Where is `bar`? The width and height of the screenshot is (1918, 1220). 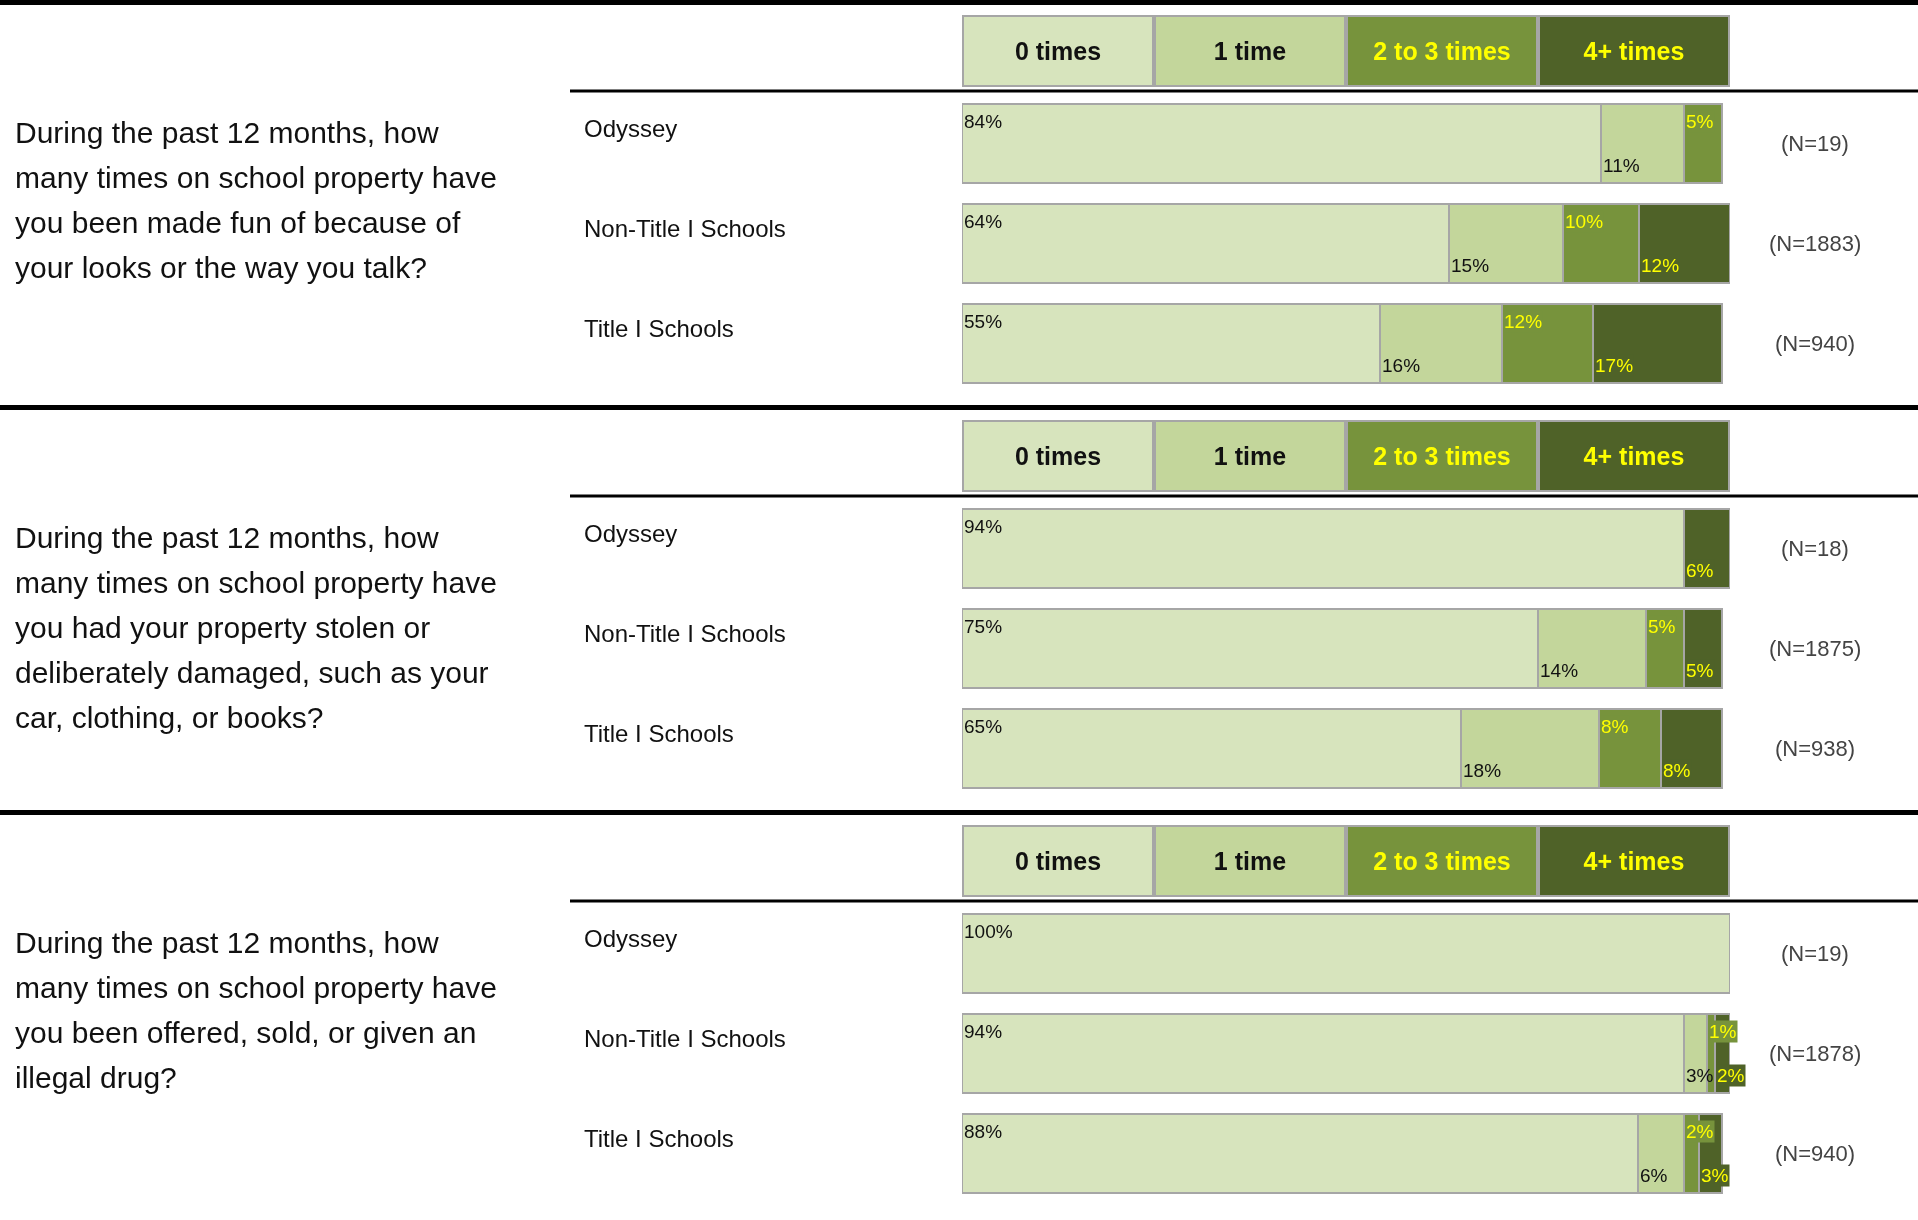
bar is located at coordinates (1346, 953).